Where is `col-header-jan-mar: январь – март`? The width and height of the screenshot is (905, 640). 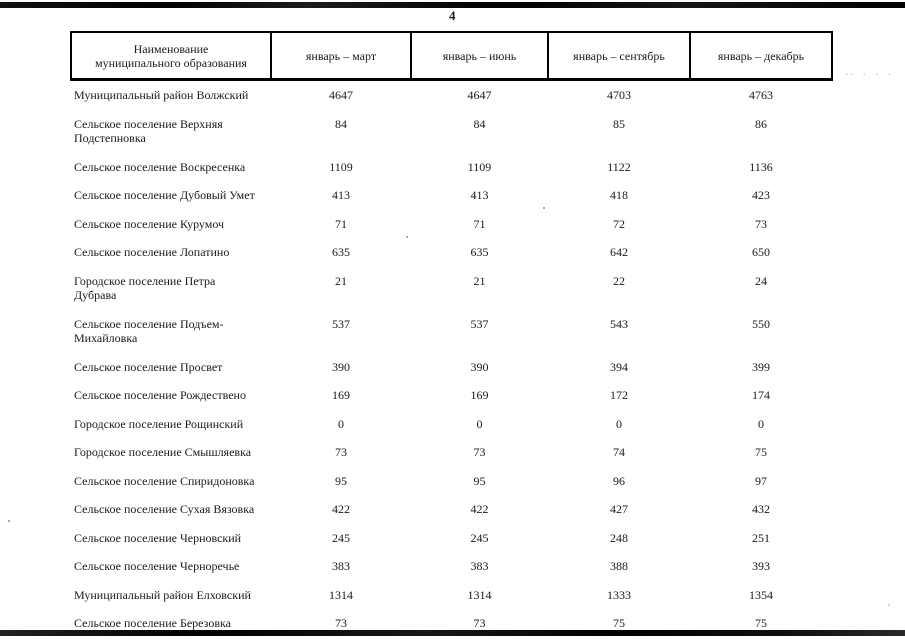 col-header-jan-mar: январь – март is located at coordinates (341, 56).